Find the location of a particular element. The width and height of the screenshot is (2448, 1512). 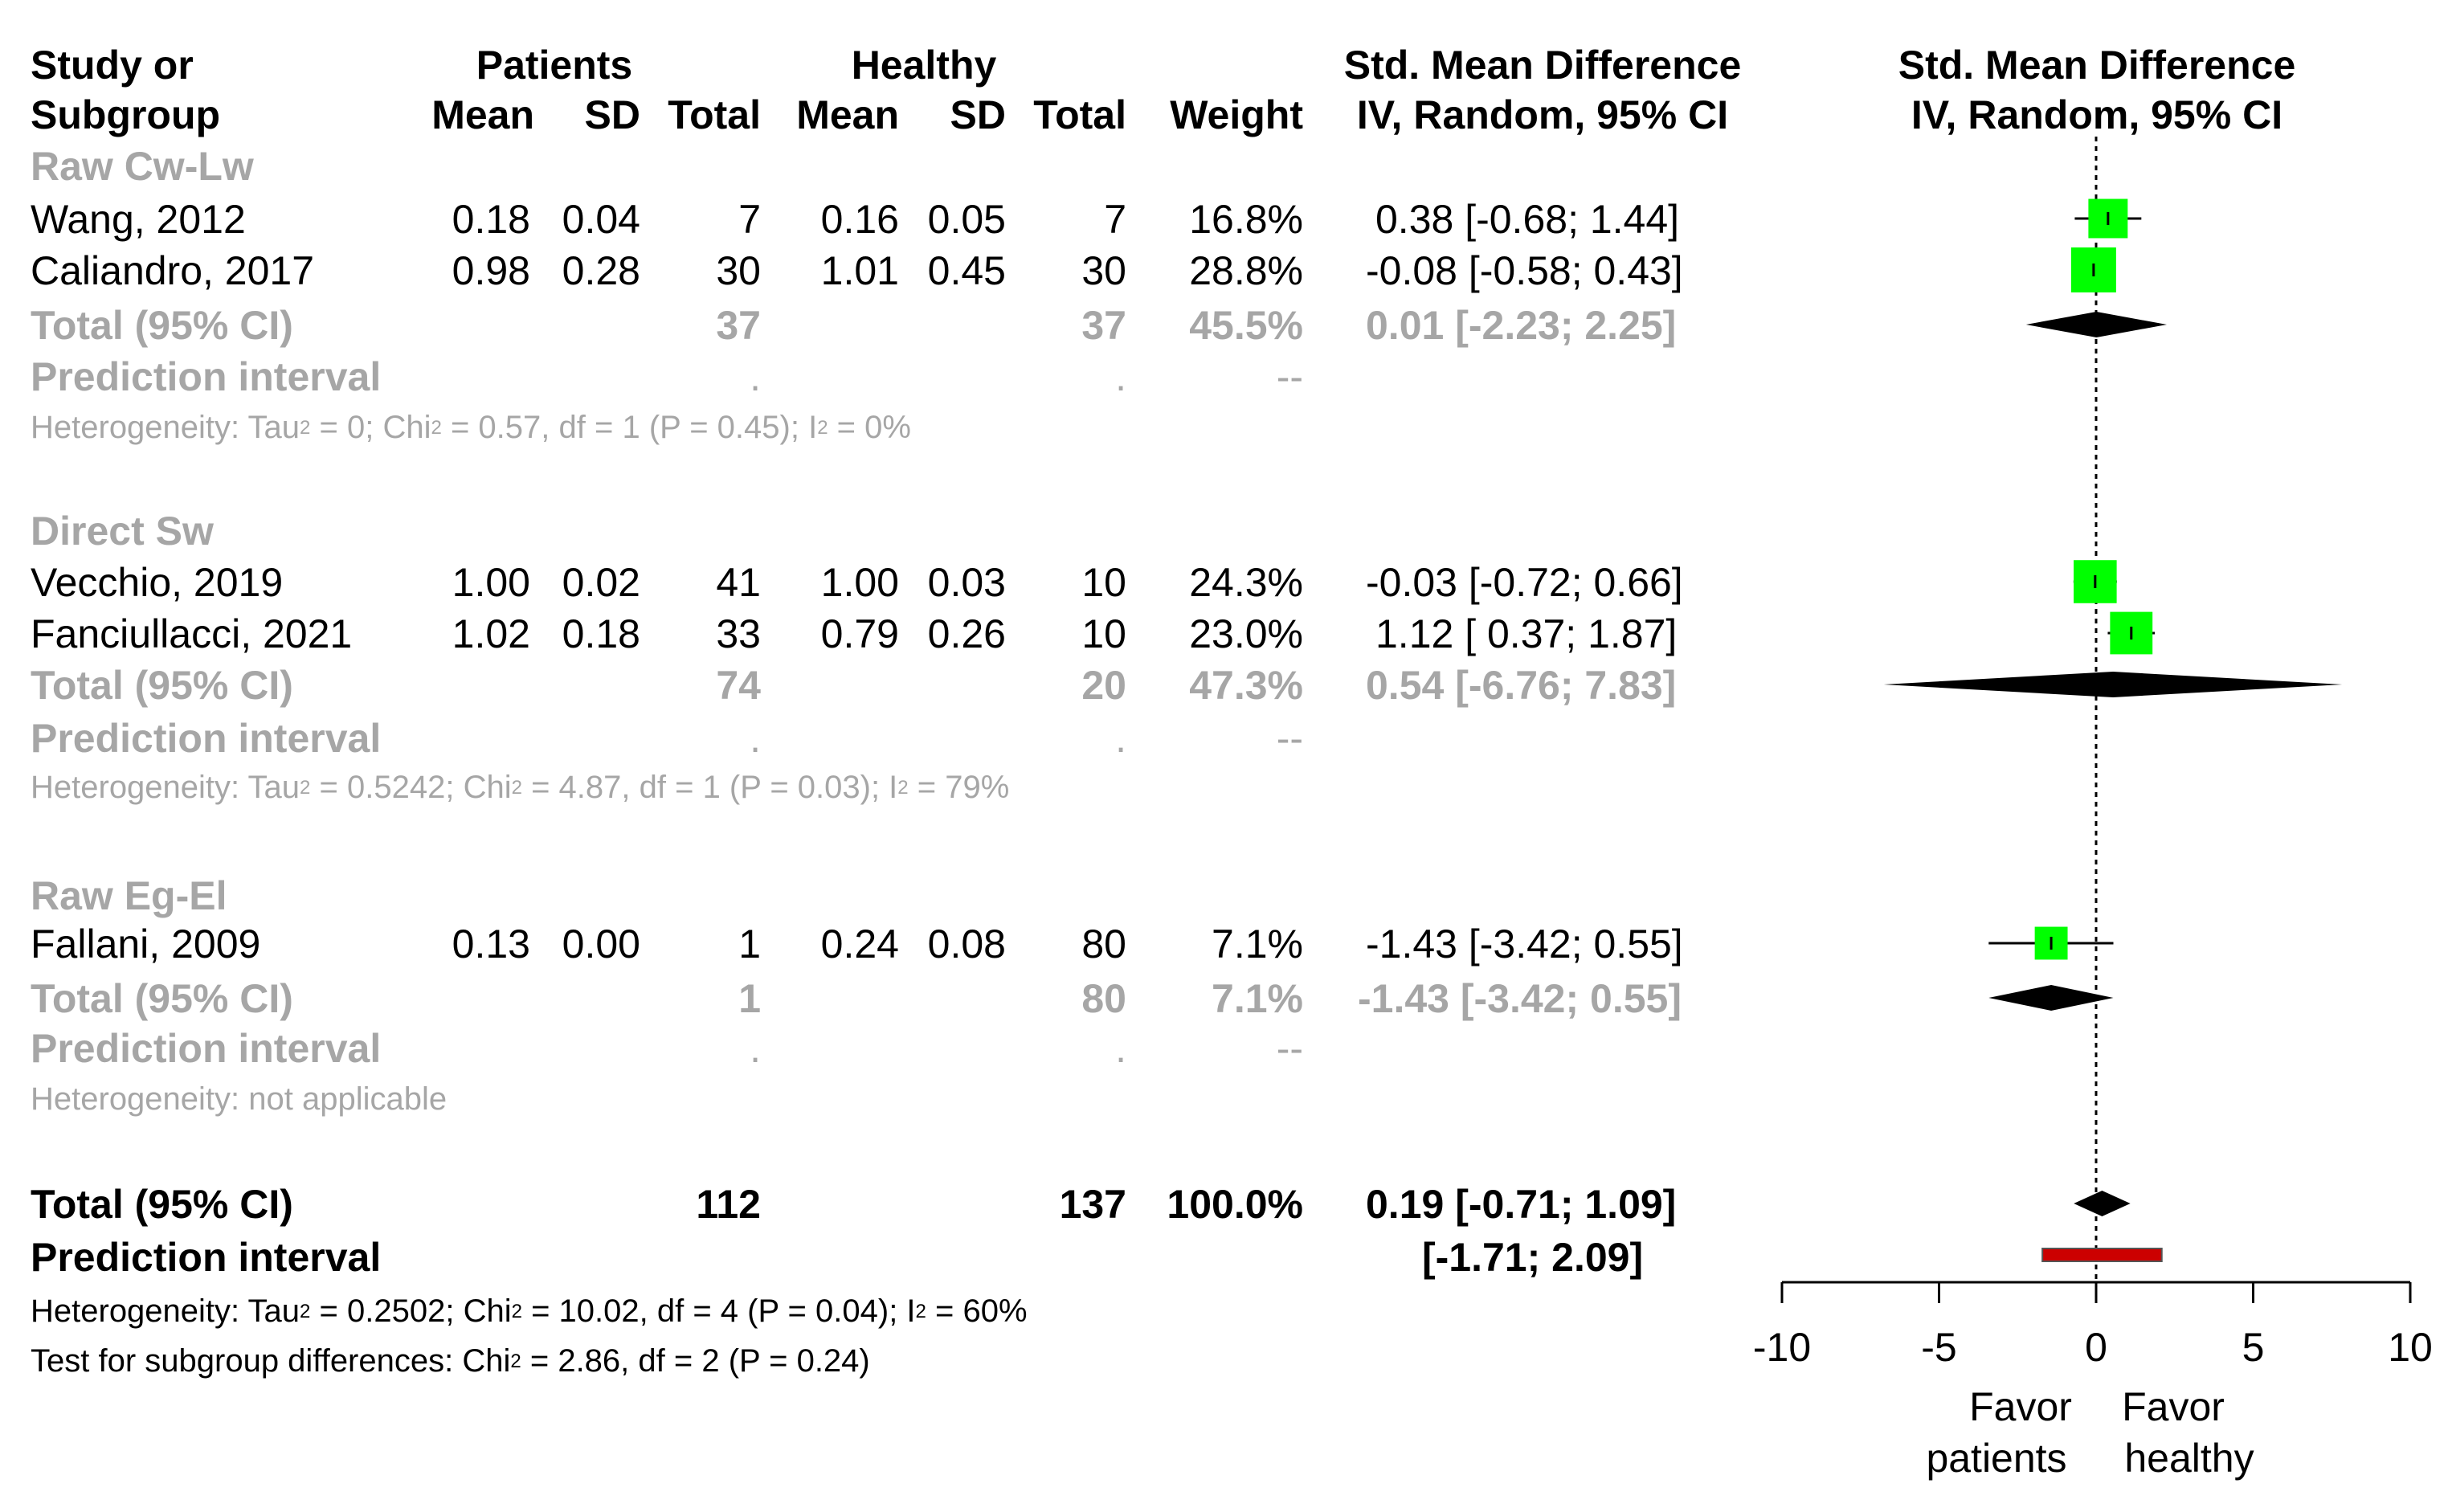

subgroup-total-ci: -1.43 [-3.42; 0.55] is located at coordinates (1520, 999).